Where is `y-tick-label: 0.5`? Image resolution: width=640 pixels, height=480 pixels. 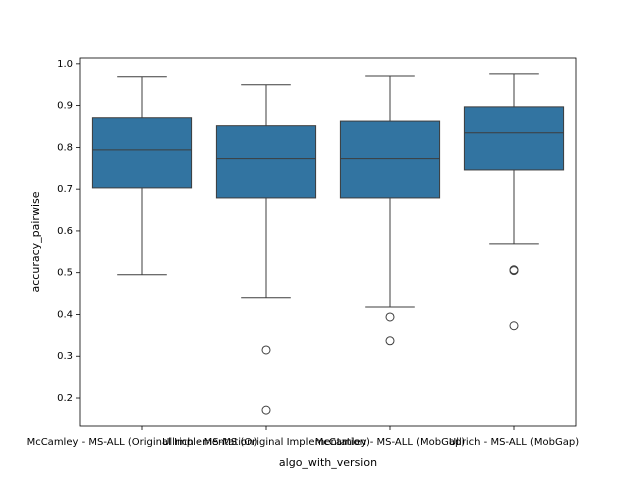
y-tick-label: 0.5 is located at coordinates (65, 273).